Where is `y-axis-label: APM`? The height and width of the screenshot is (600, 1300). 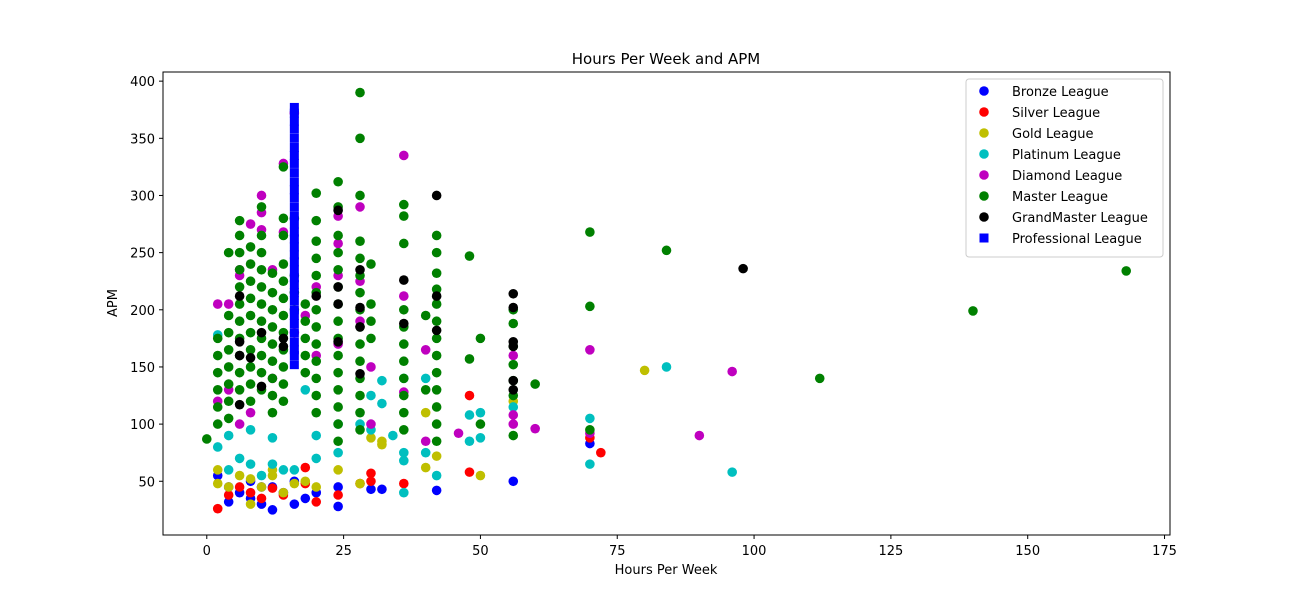 y-axis-label: APM is located at coordinates (113, 303).